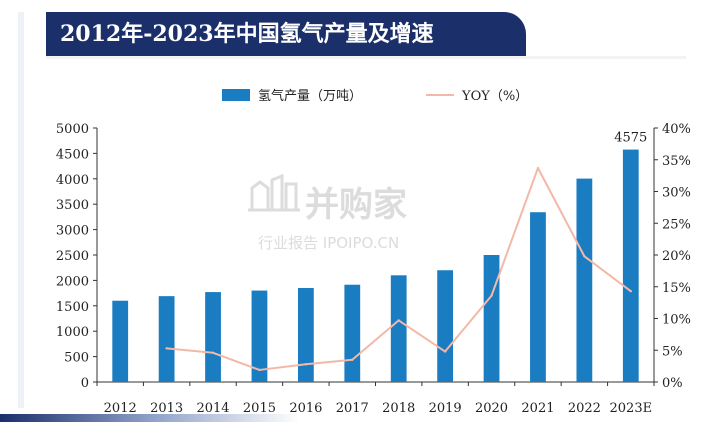 The image size is (707, 422). Describe the element at coordinates (537, 408) in the screenshot. I see `x-tick-label: 2021` at that location.